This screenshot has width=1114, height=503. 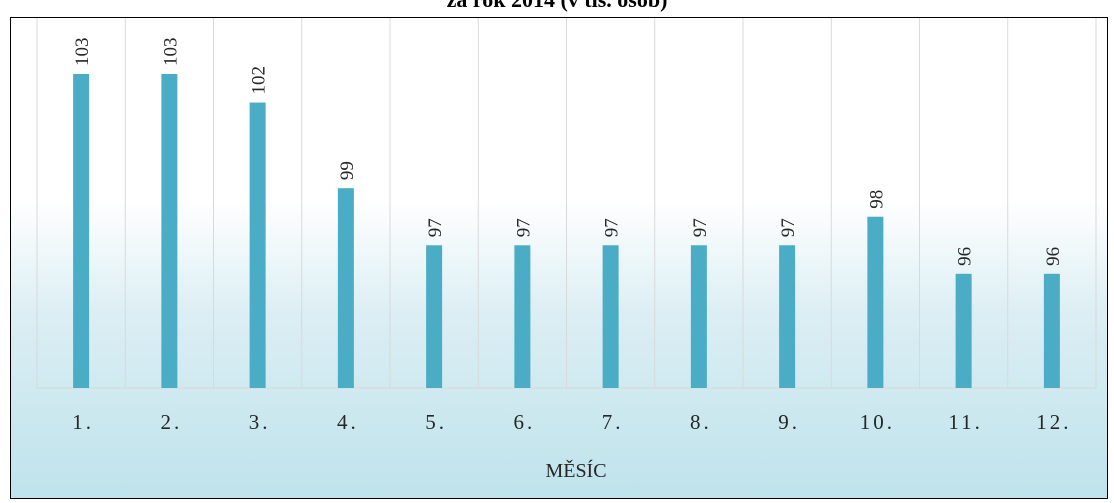 What do you see at coordinates (82, 52) in the screenshot?
I see `data-label-1: 103` at bounding box center [82, 52].